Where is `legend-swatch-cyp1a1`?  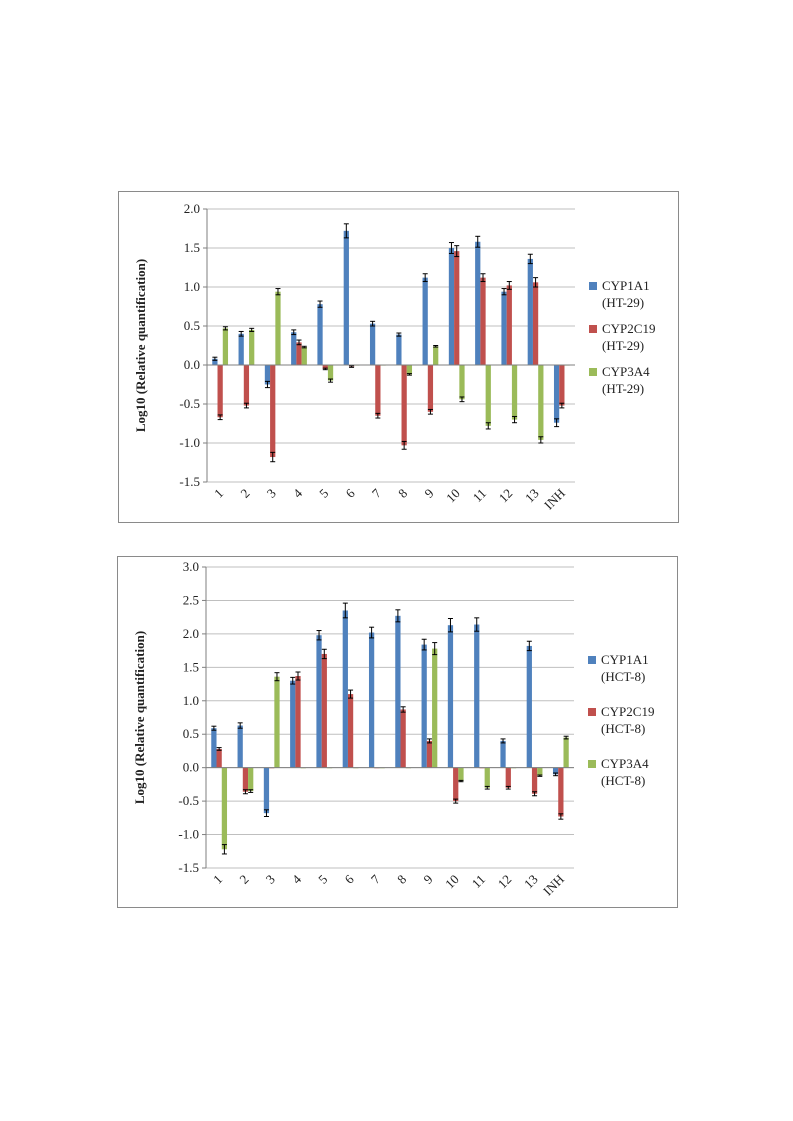 legend-swatch-cyp1a1 is located at coordinates (593, 286).